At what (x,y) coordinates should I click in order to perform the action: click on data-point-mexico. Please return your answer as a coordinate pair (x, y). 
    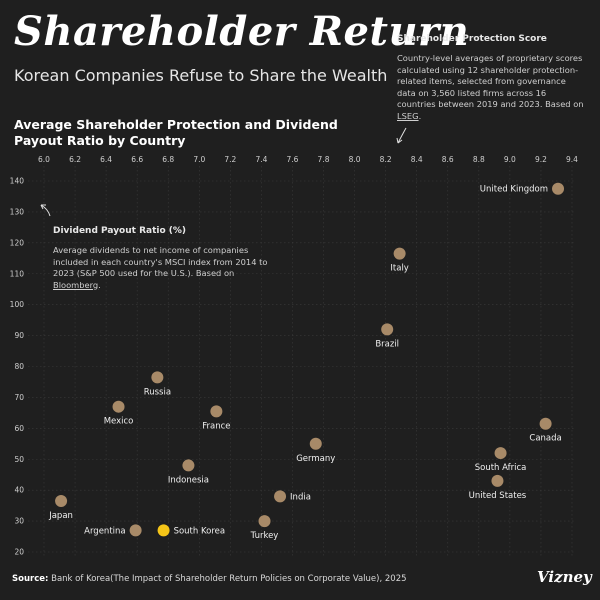
    Looking at the image, I should click on (118, 406).